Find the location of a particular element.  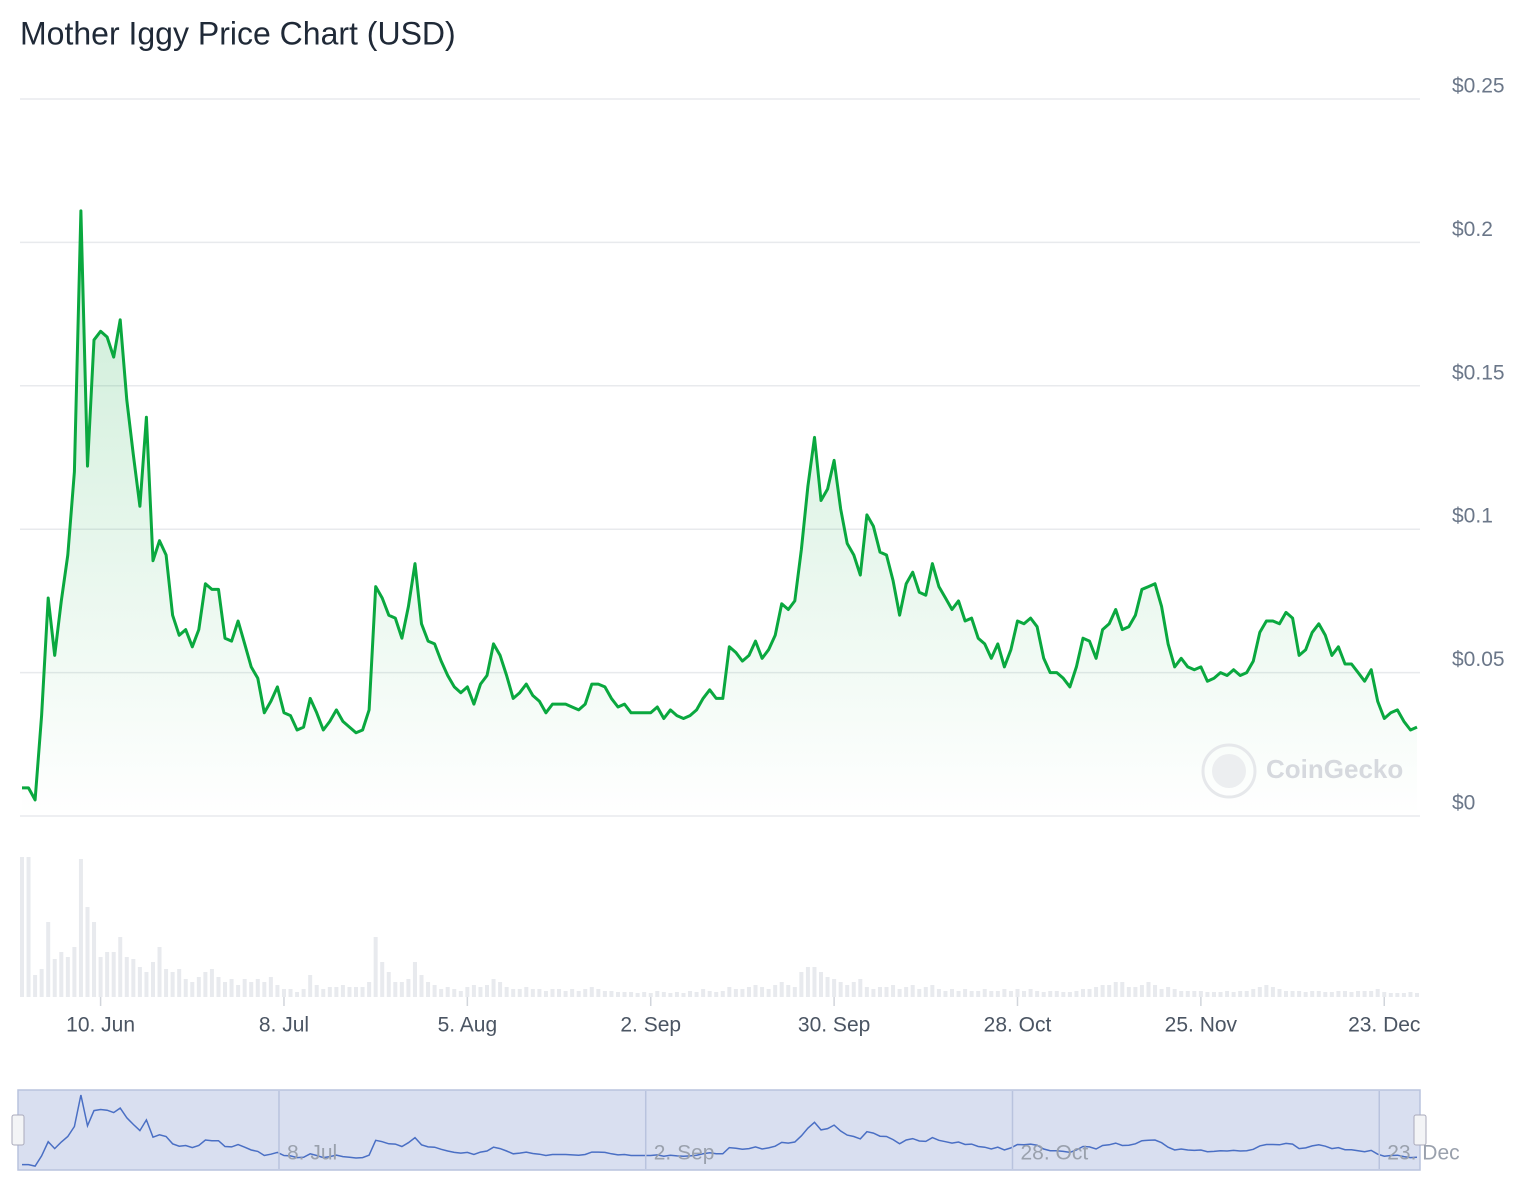

navigator-line is located at coordinates (720, 1130).